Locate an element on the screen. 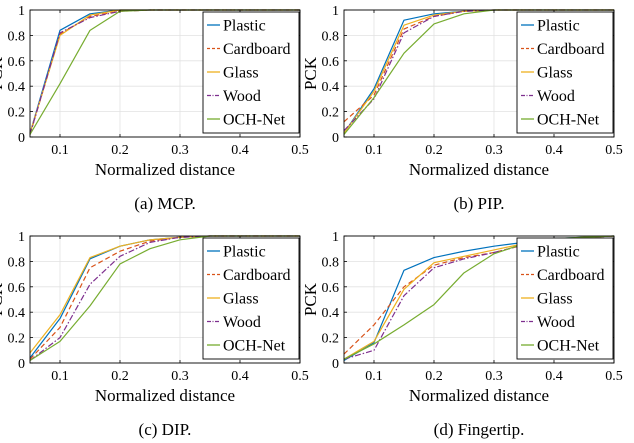 The width and height of the screenshot is (634, 443). panel-caption: (d) Fingertip. is located at coordinates (479, 429).